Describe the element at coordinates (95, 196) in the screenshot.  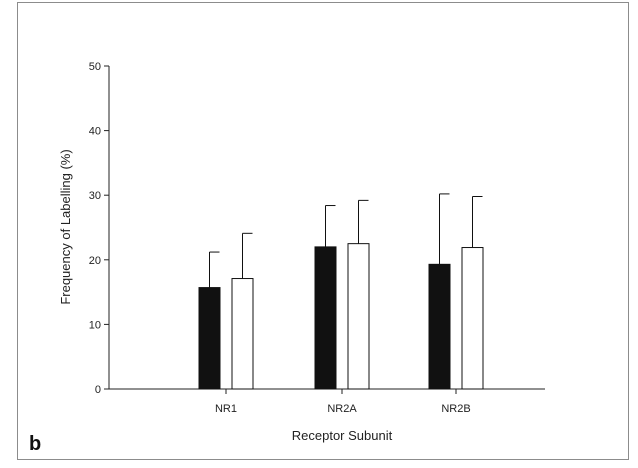
I see `y-tick-label: 30` at that location.